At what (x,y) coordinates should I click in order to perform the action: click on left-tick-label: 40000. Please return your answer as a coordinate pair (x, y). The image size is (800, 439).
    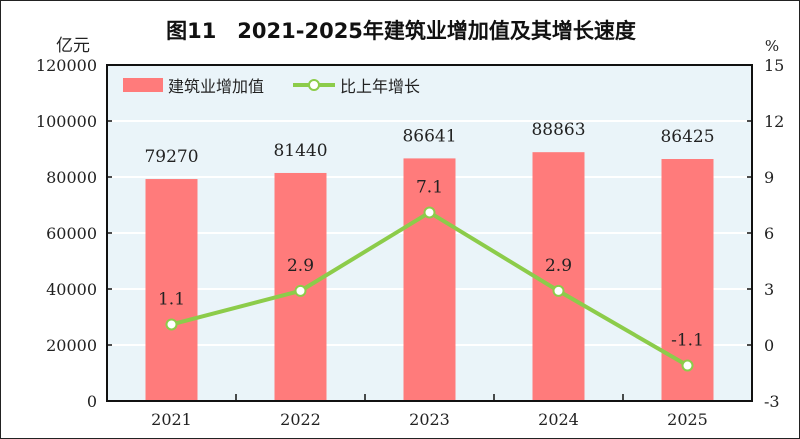
    Looking at the image, I should click on (71, 289).